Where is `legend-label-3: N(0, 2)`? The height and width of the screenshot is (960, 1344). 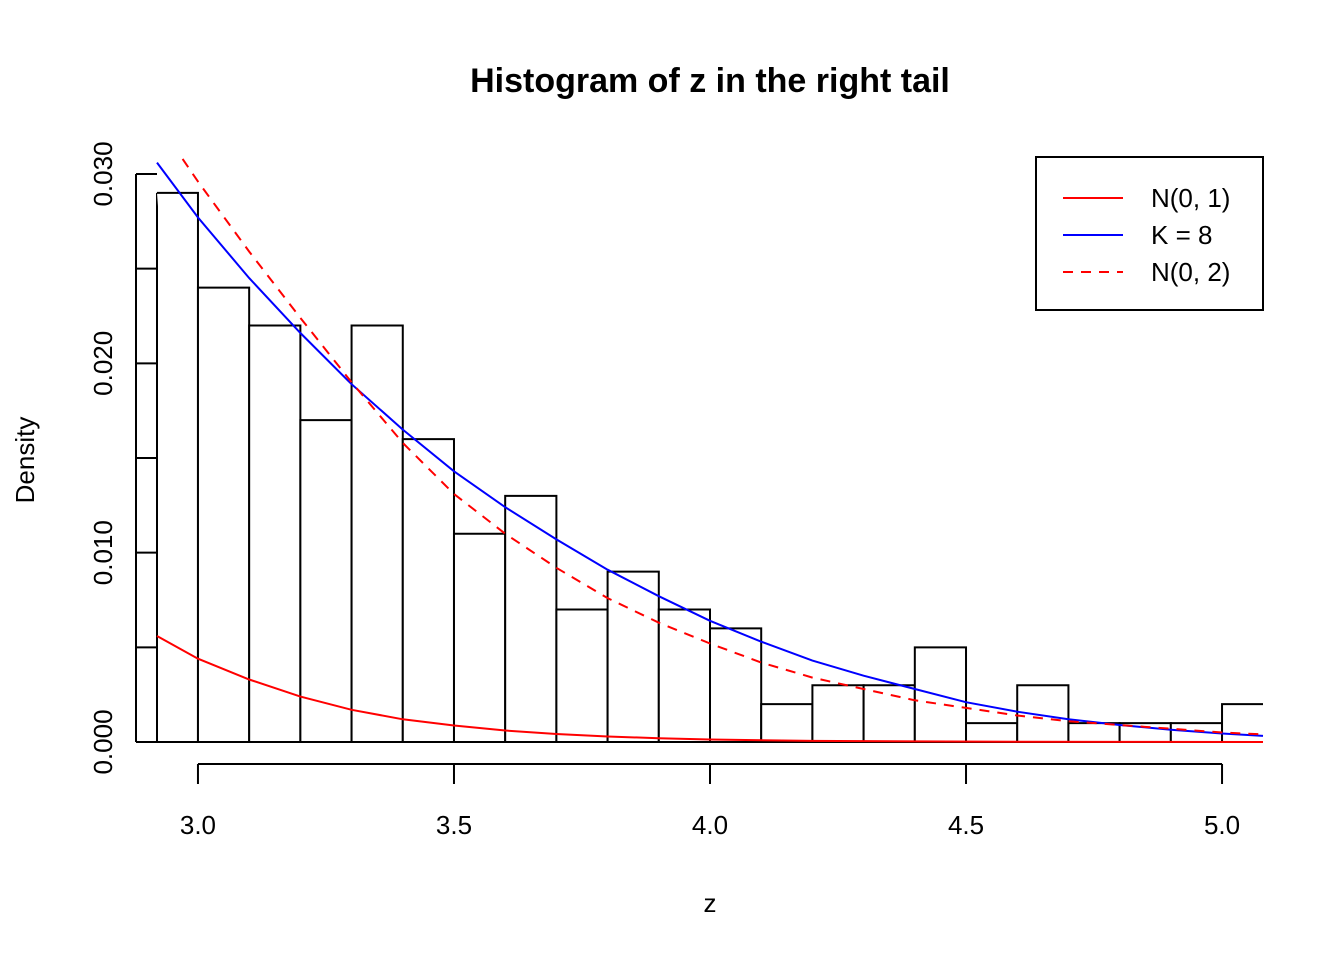 legend-label-3: N(0, 2) is located at coordinates (1190, 272).